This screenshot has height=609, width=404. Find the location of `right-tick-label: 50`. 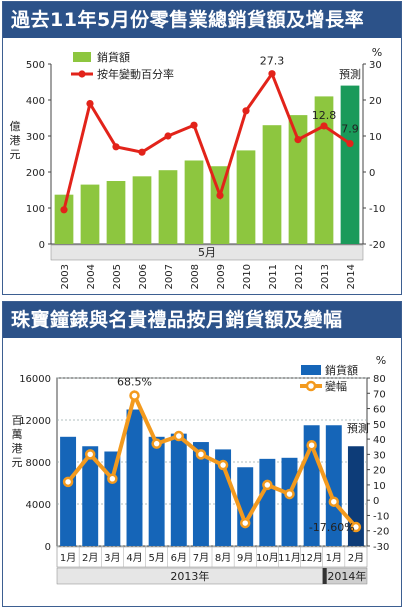

right-tick-label: 50 is located at coordinates (379, 425).